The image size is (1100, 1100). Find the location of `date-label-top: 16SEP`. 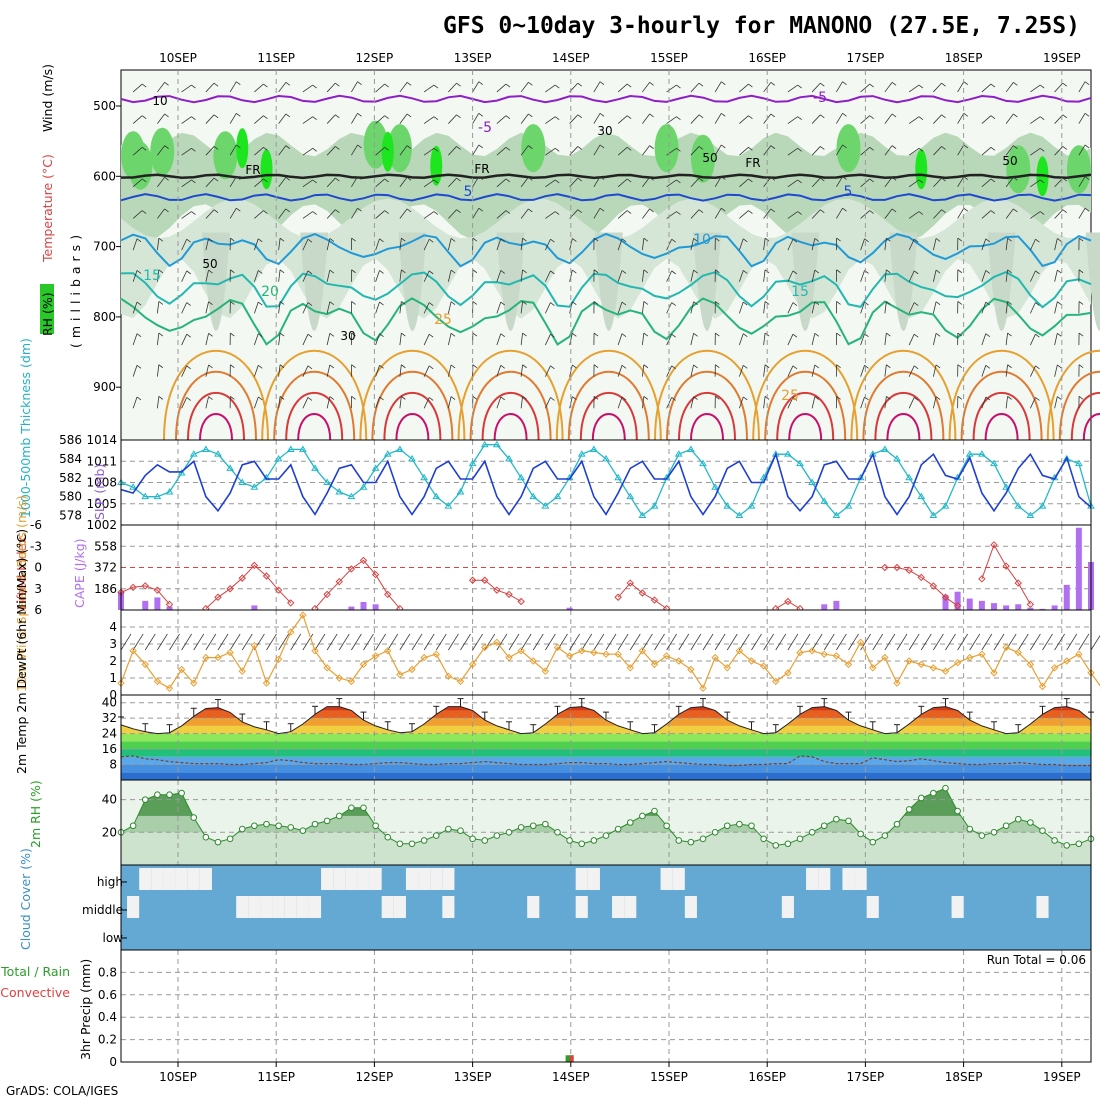

date-label-top: 16SEP is located at coordinates (767, 58).